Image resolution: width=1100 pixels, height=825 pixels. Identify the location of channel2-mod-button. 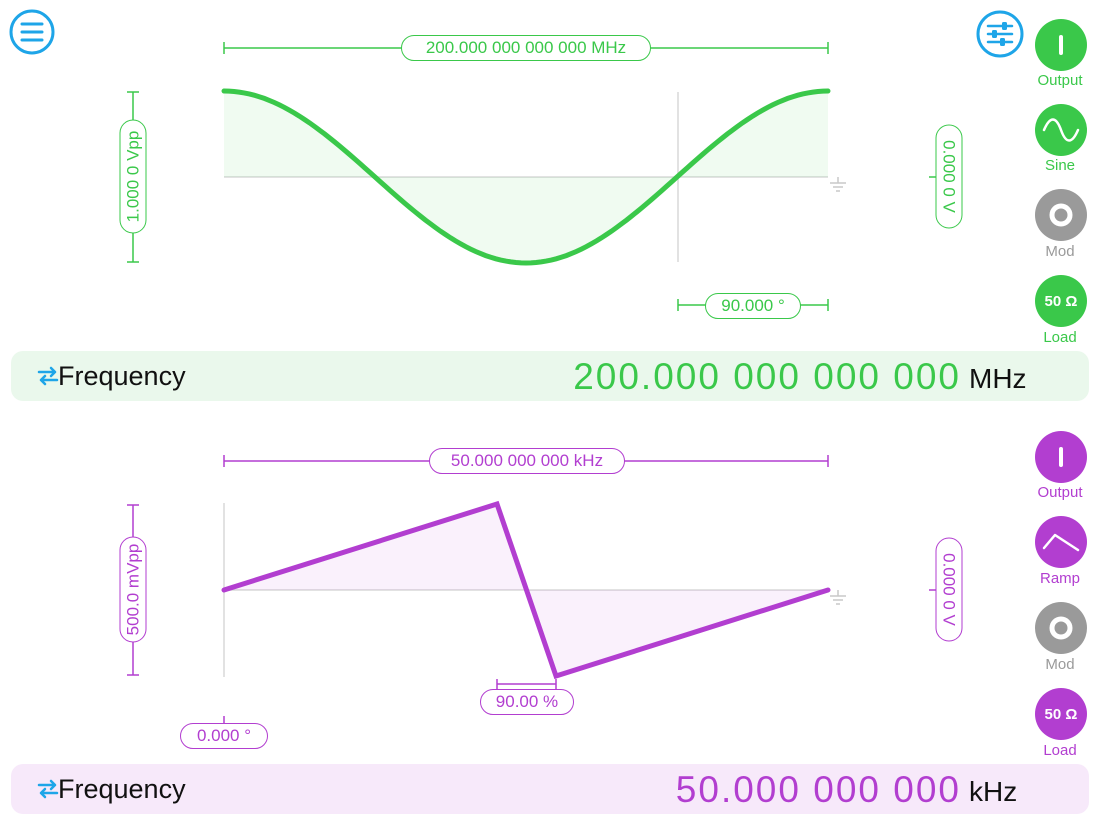
(1061, 628).